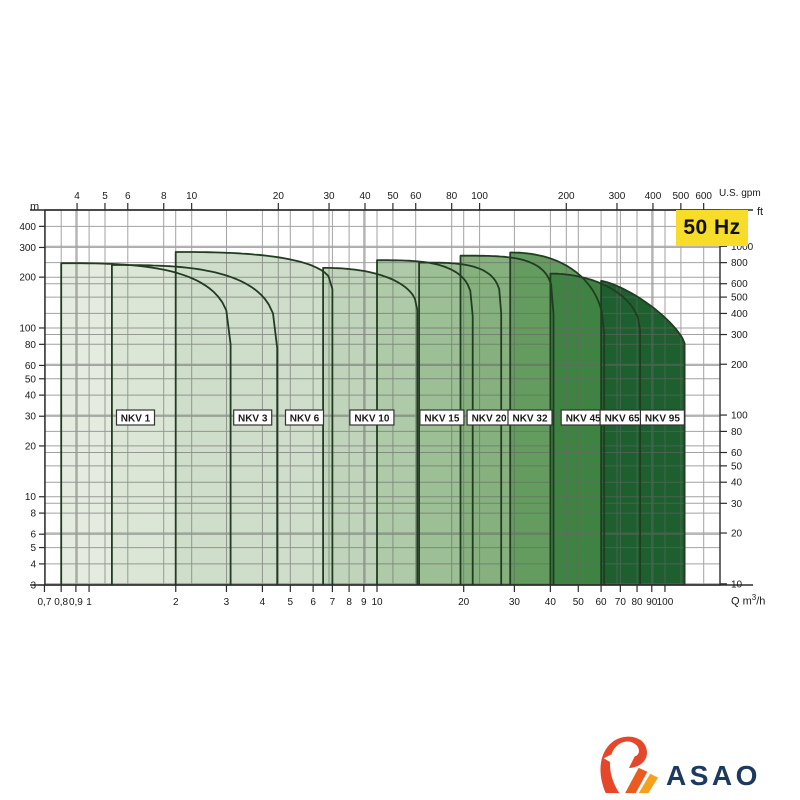 The image size is (800, 800). I want to click on flow-unit-sup: 3, so click(754, 597).